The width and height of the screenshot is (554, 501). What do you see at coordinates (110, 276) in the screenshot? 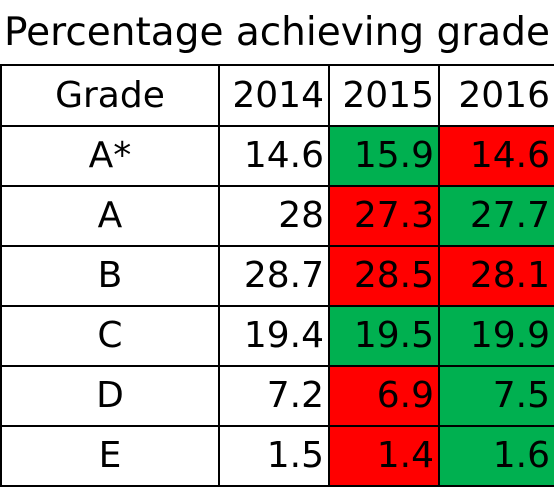
I see `grade-label: B` at bounding box center [110, 276].